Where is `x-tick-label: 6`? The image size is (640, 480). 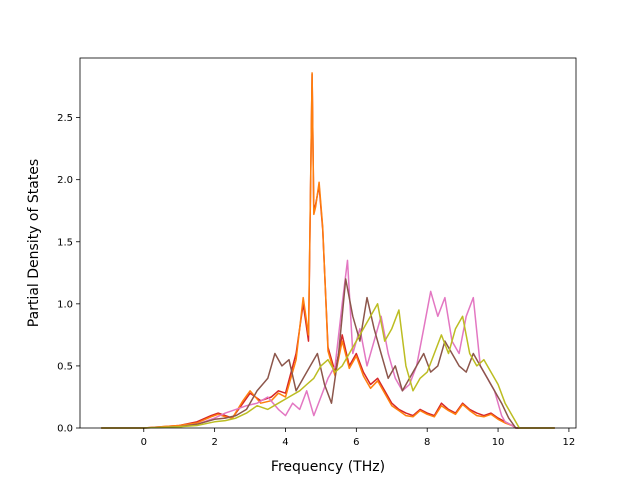 x-tick-label: 6 is located at coordinates (356, 442).